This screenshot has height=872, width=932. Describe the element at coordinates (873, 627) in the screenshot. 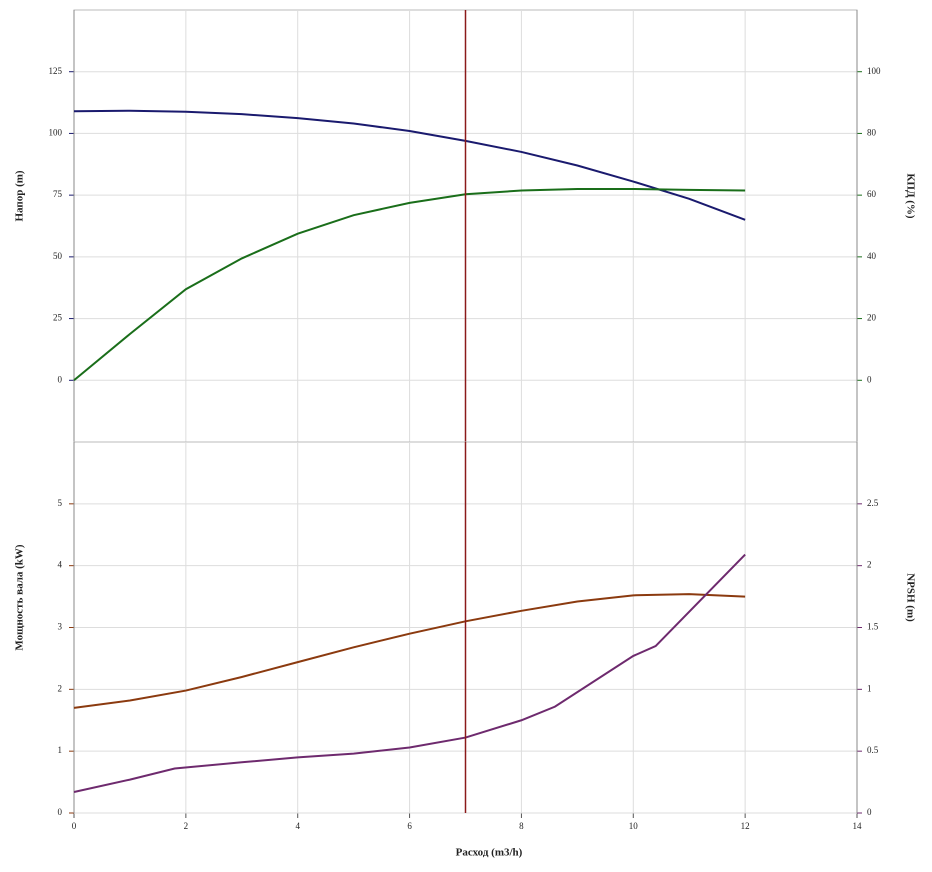

I see `y2-tick-label: 1.5` at that location.